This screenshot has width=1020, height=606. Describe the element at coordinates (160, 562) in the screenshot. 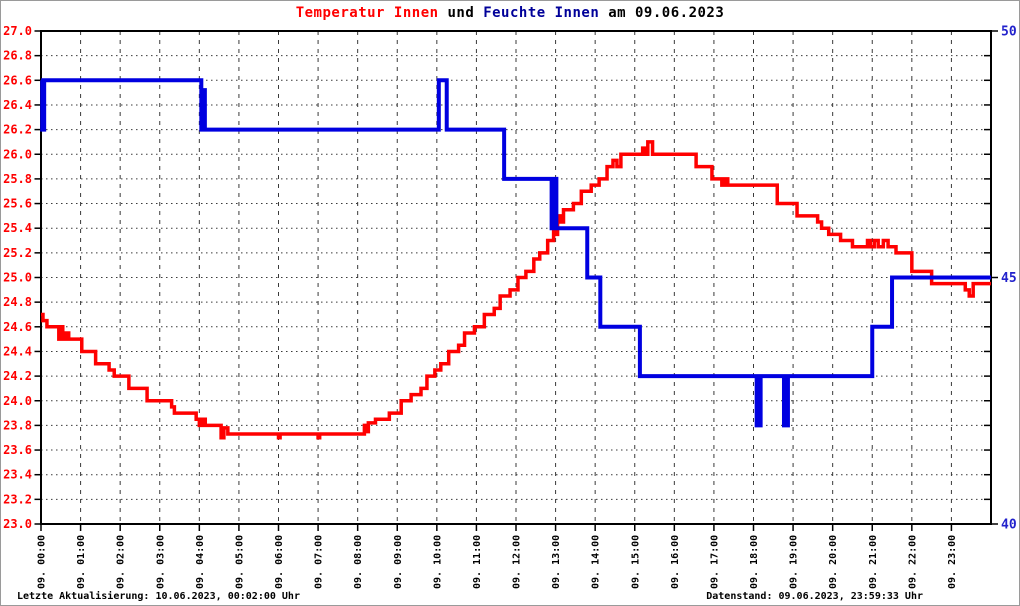

I see `x-axis-tick-label: 09. 03:00` at that location.